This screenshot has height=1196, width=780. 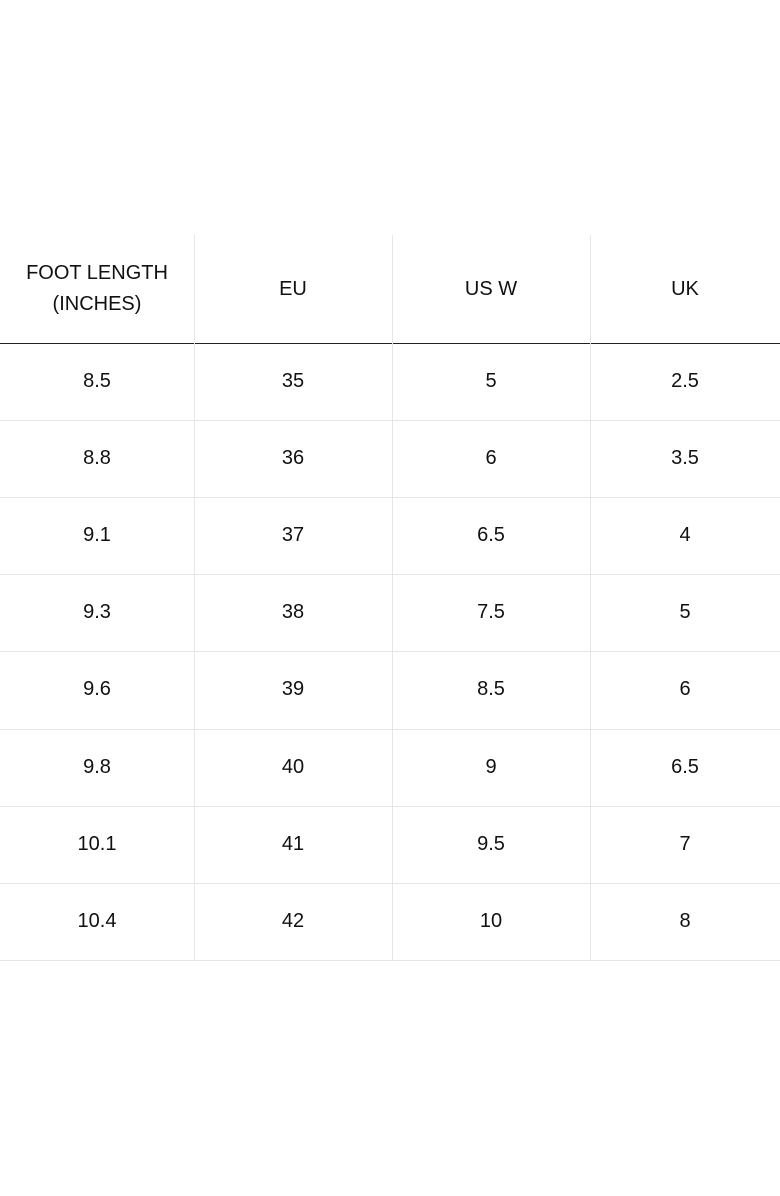 What do you see at coordinates (293, 381) in the screenshot?
I see `table-cell: 35` at bounding box center [293, 381].